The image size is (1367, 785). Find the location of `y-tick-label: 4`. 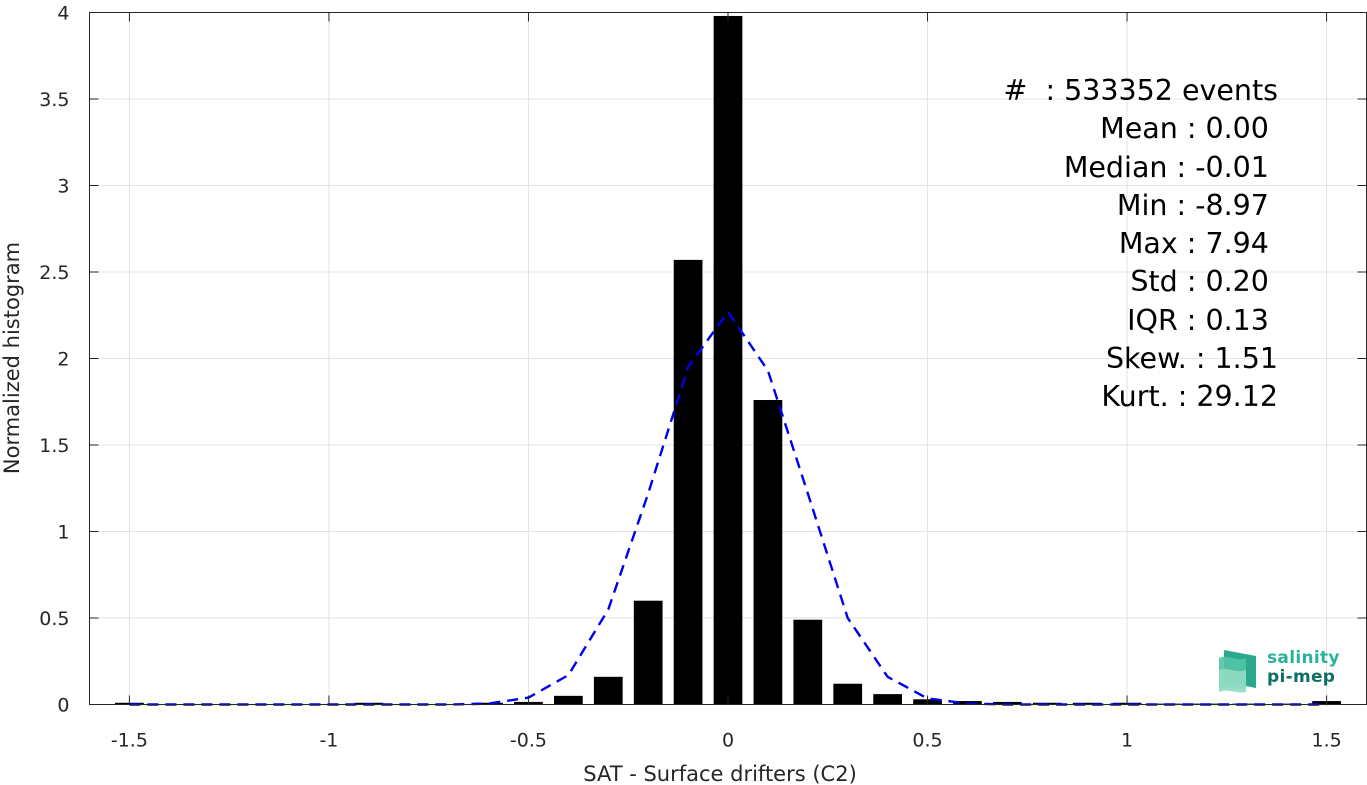

y-tick-label: 4 is located at coordinates (63, 14).